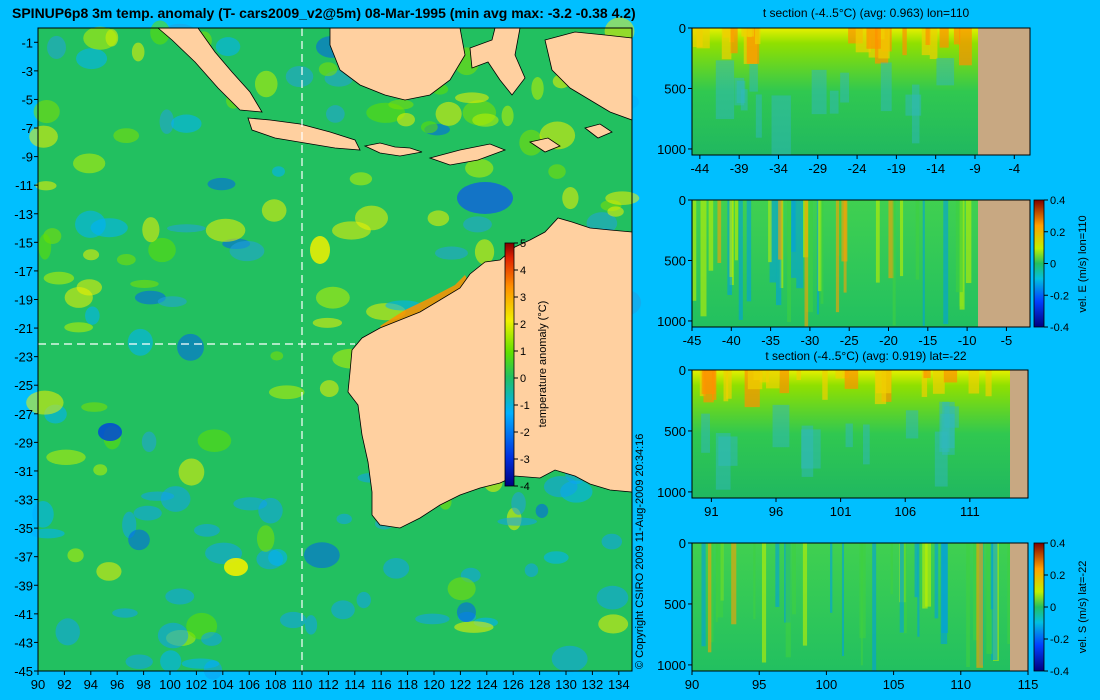  I want to click on section-t-lon-x-ticks: -44 -39 -34 -29 -24 -19 -14 -9 -4, so click(855, 165).